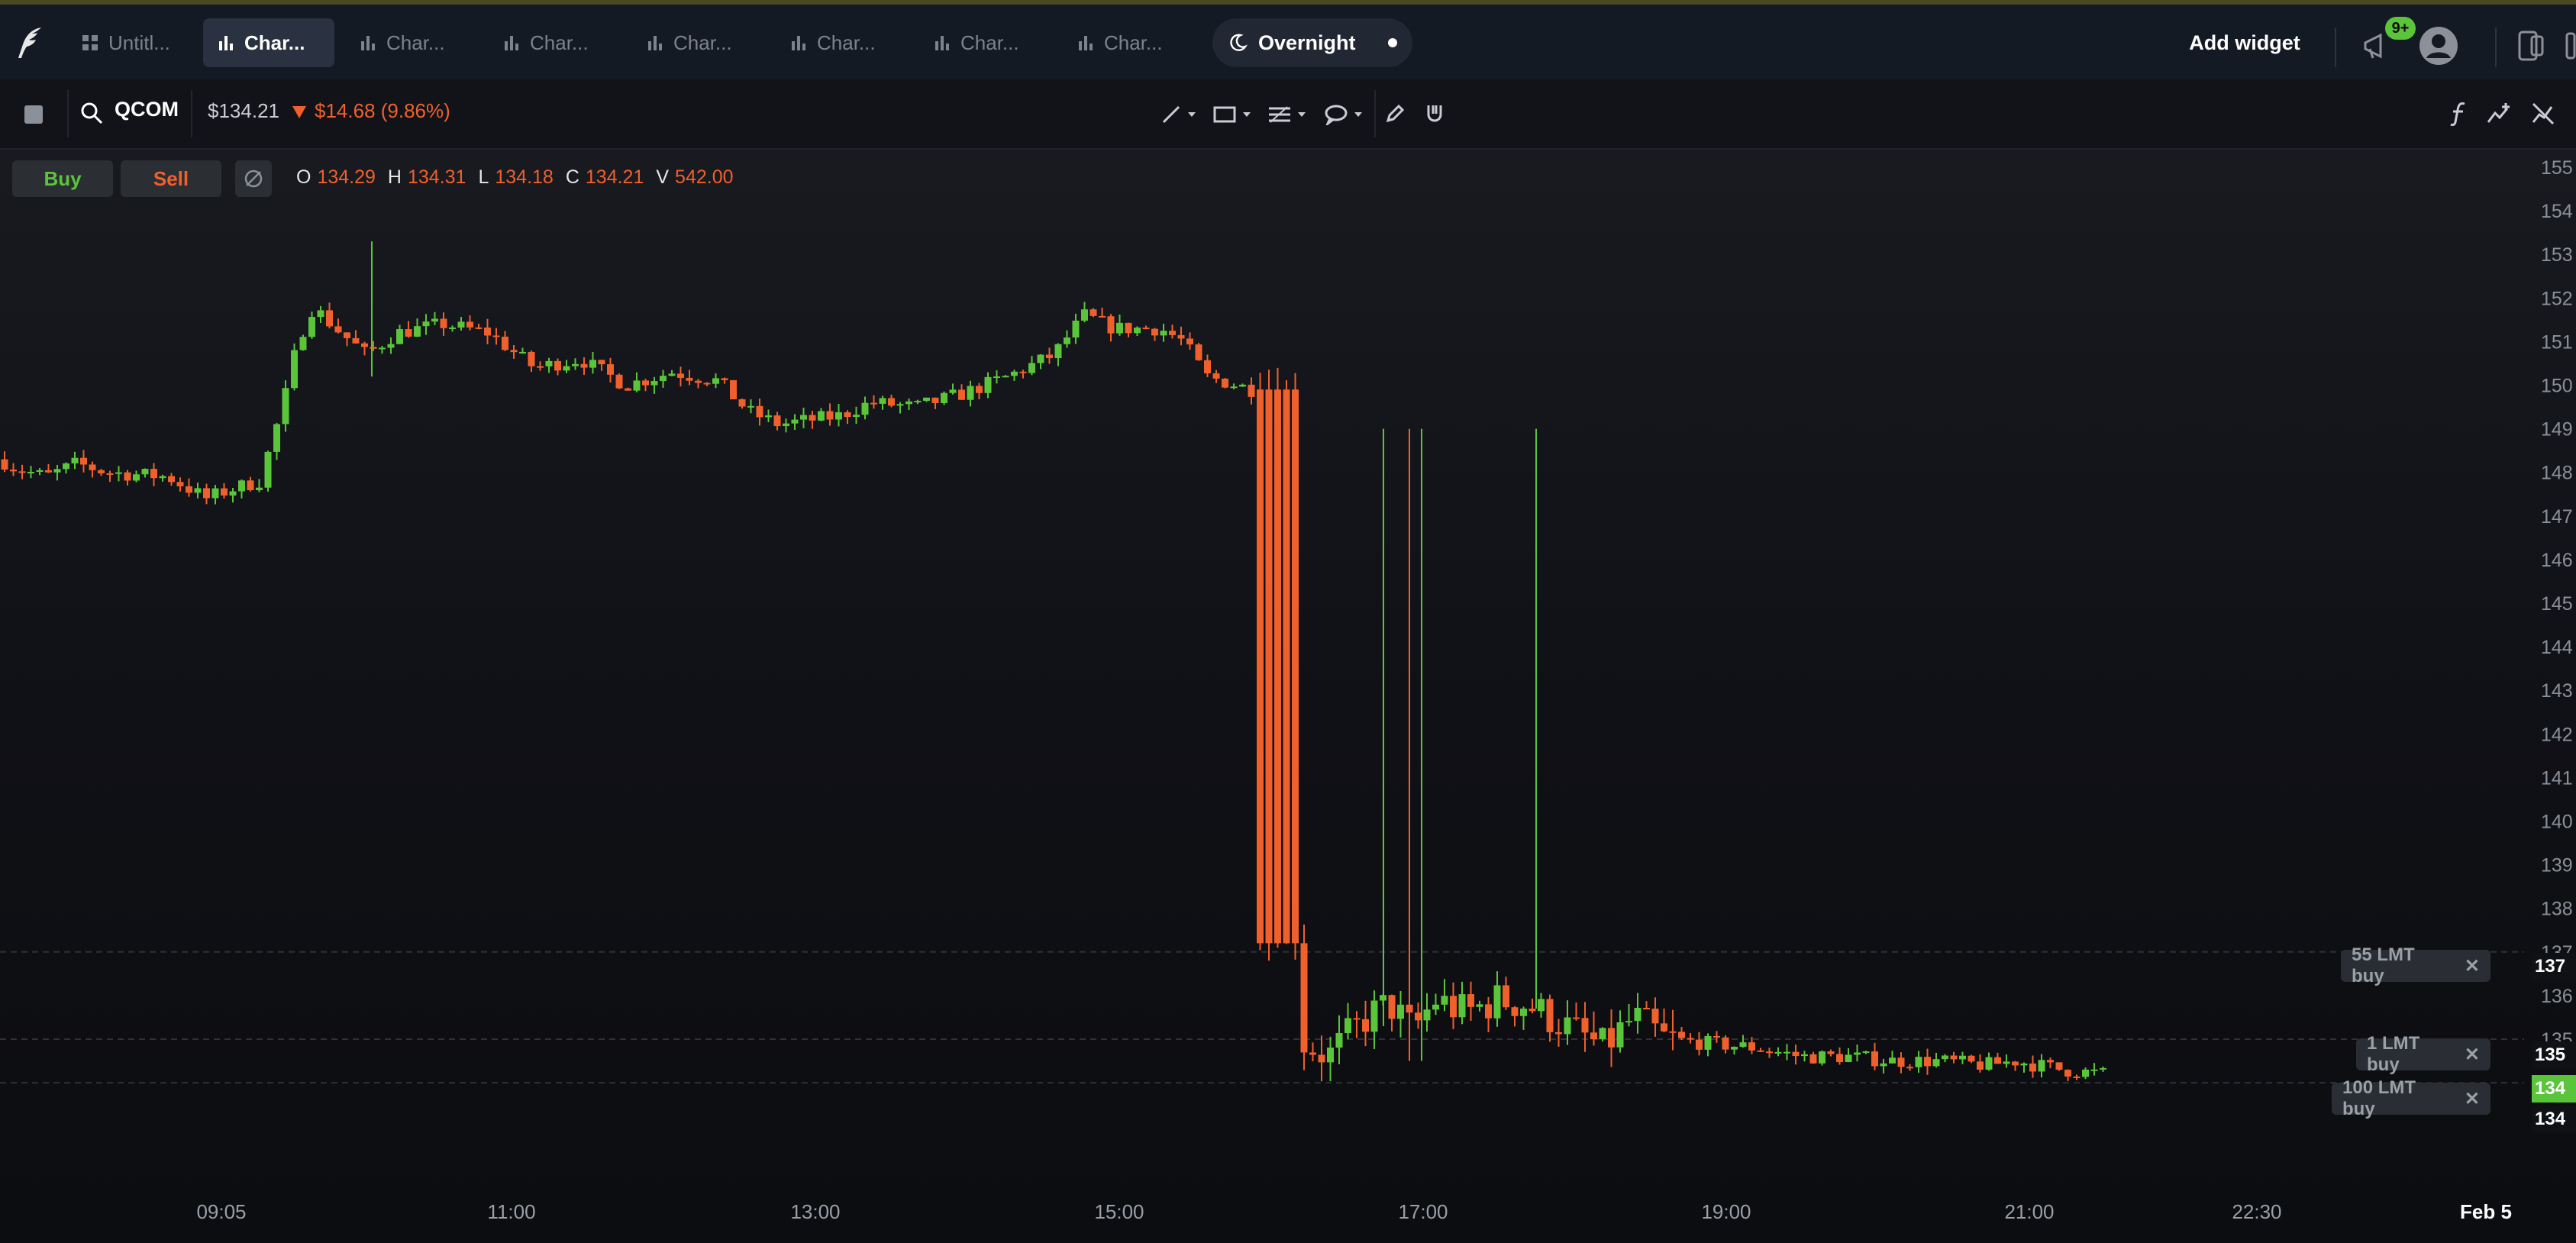  Describe the element at coordinates (2459, 114) in the screenshot. I see `function-indicator-icon` at that location.